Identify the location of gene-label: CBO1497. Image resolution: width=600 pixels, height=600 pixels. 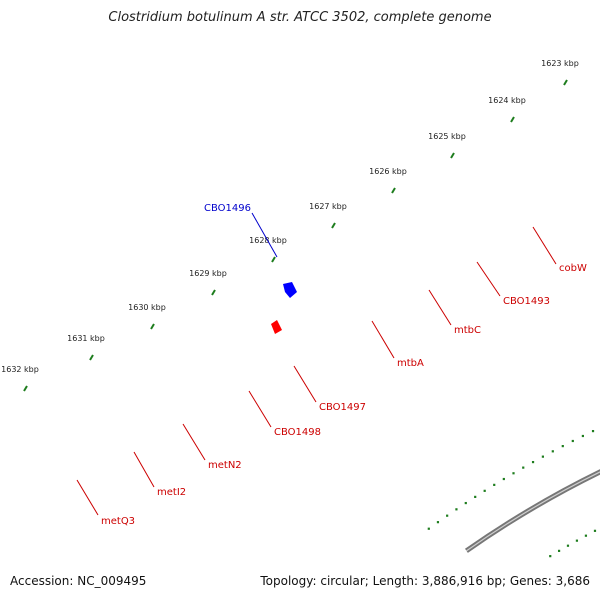
(342, 407).